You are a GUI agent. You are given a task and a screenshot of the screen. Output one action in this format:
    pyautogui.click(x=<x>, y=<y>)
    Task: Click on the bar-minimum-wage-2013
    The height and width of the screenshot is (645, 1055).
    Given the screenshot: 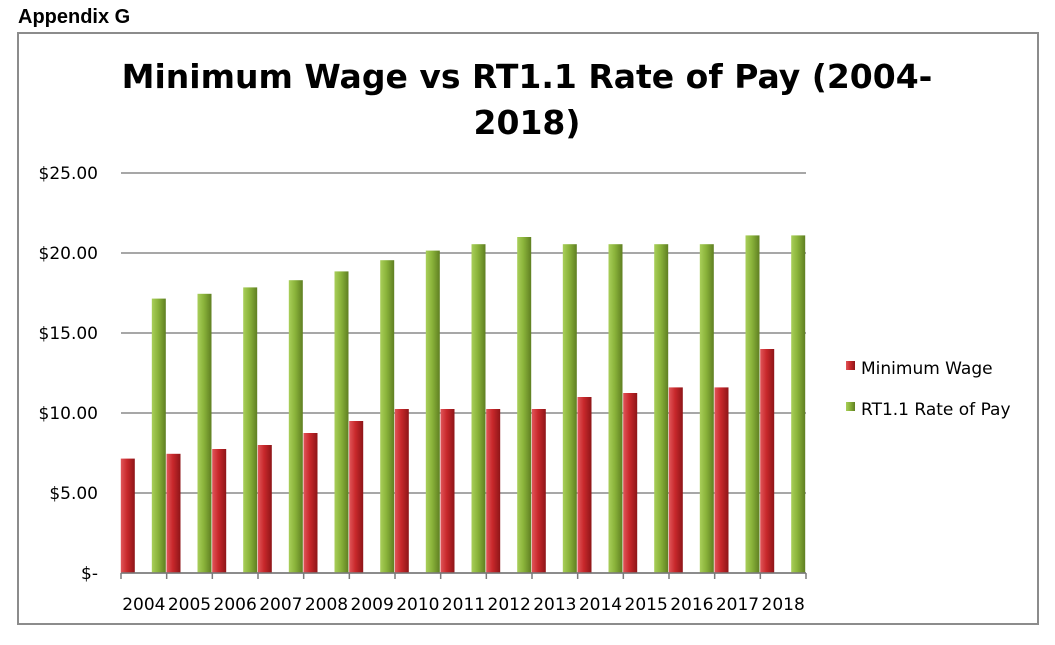 What is the action you would take?
    pyautogui.click(x=538, y=491)
    